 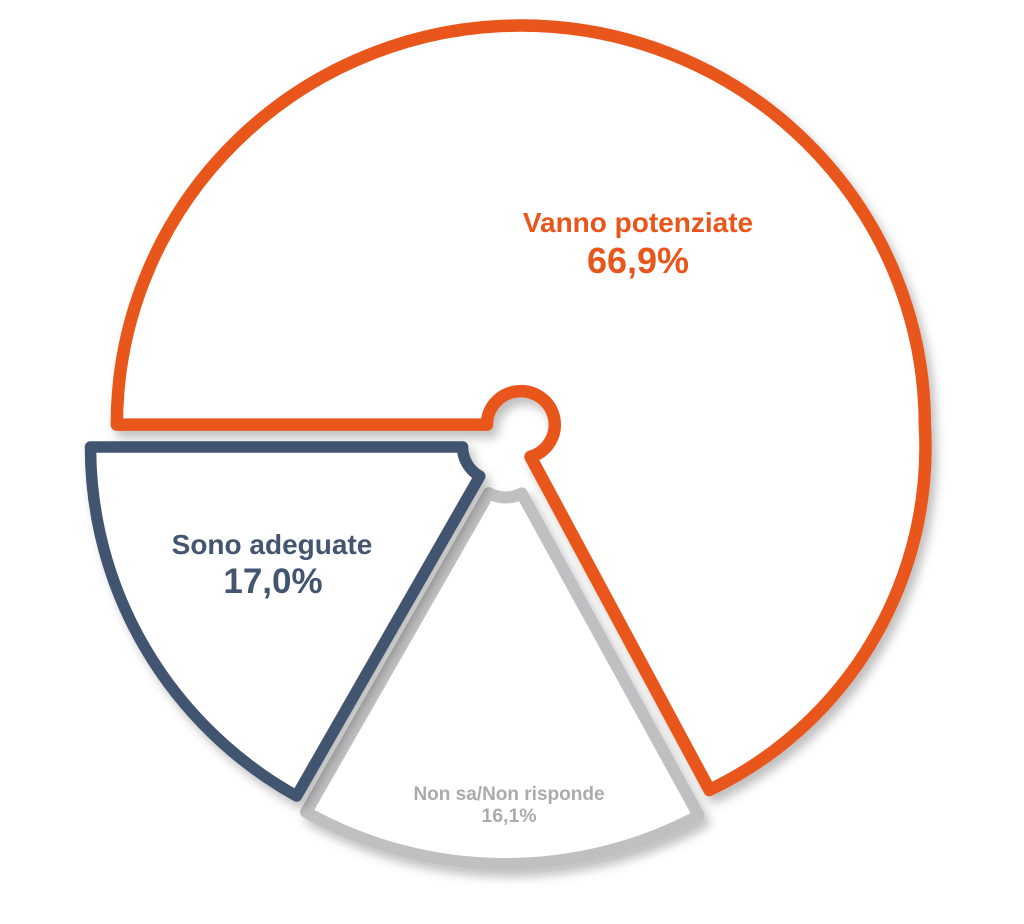 I want to click on svg-text: Non sa/Non risponde, so click(x=508, y=794).